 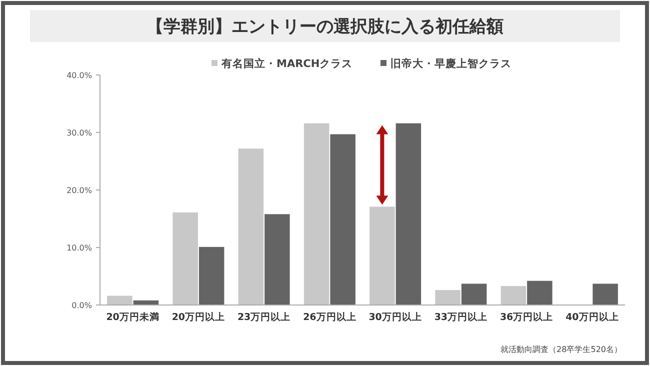 What do you see at coordinates (79, 190) in the screenshot?
I see `y-tick-label: 20.0%` at bounding box center [79, 190].